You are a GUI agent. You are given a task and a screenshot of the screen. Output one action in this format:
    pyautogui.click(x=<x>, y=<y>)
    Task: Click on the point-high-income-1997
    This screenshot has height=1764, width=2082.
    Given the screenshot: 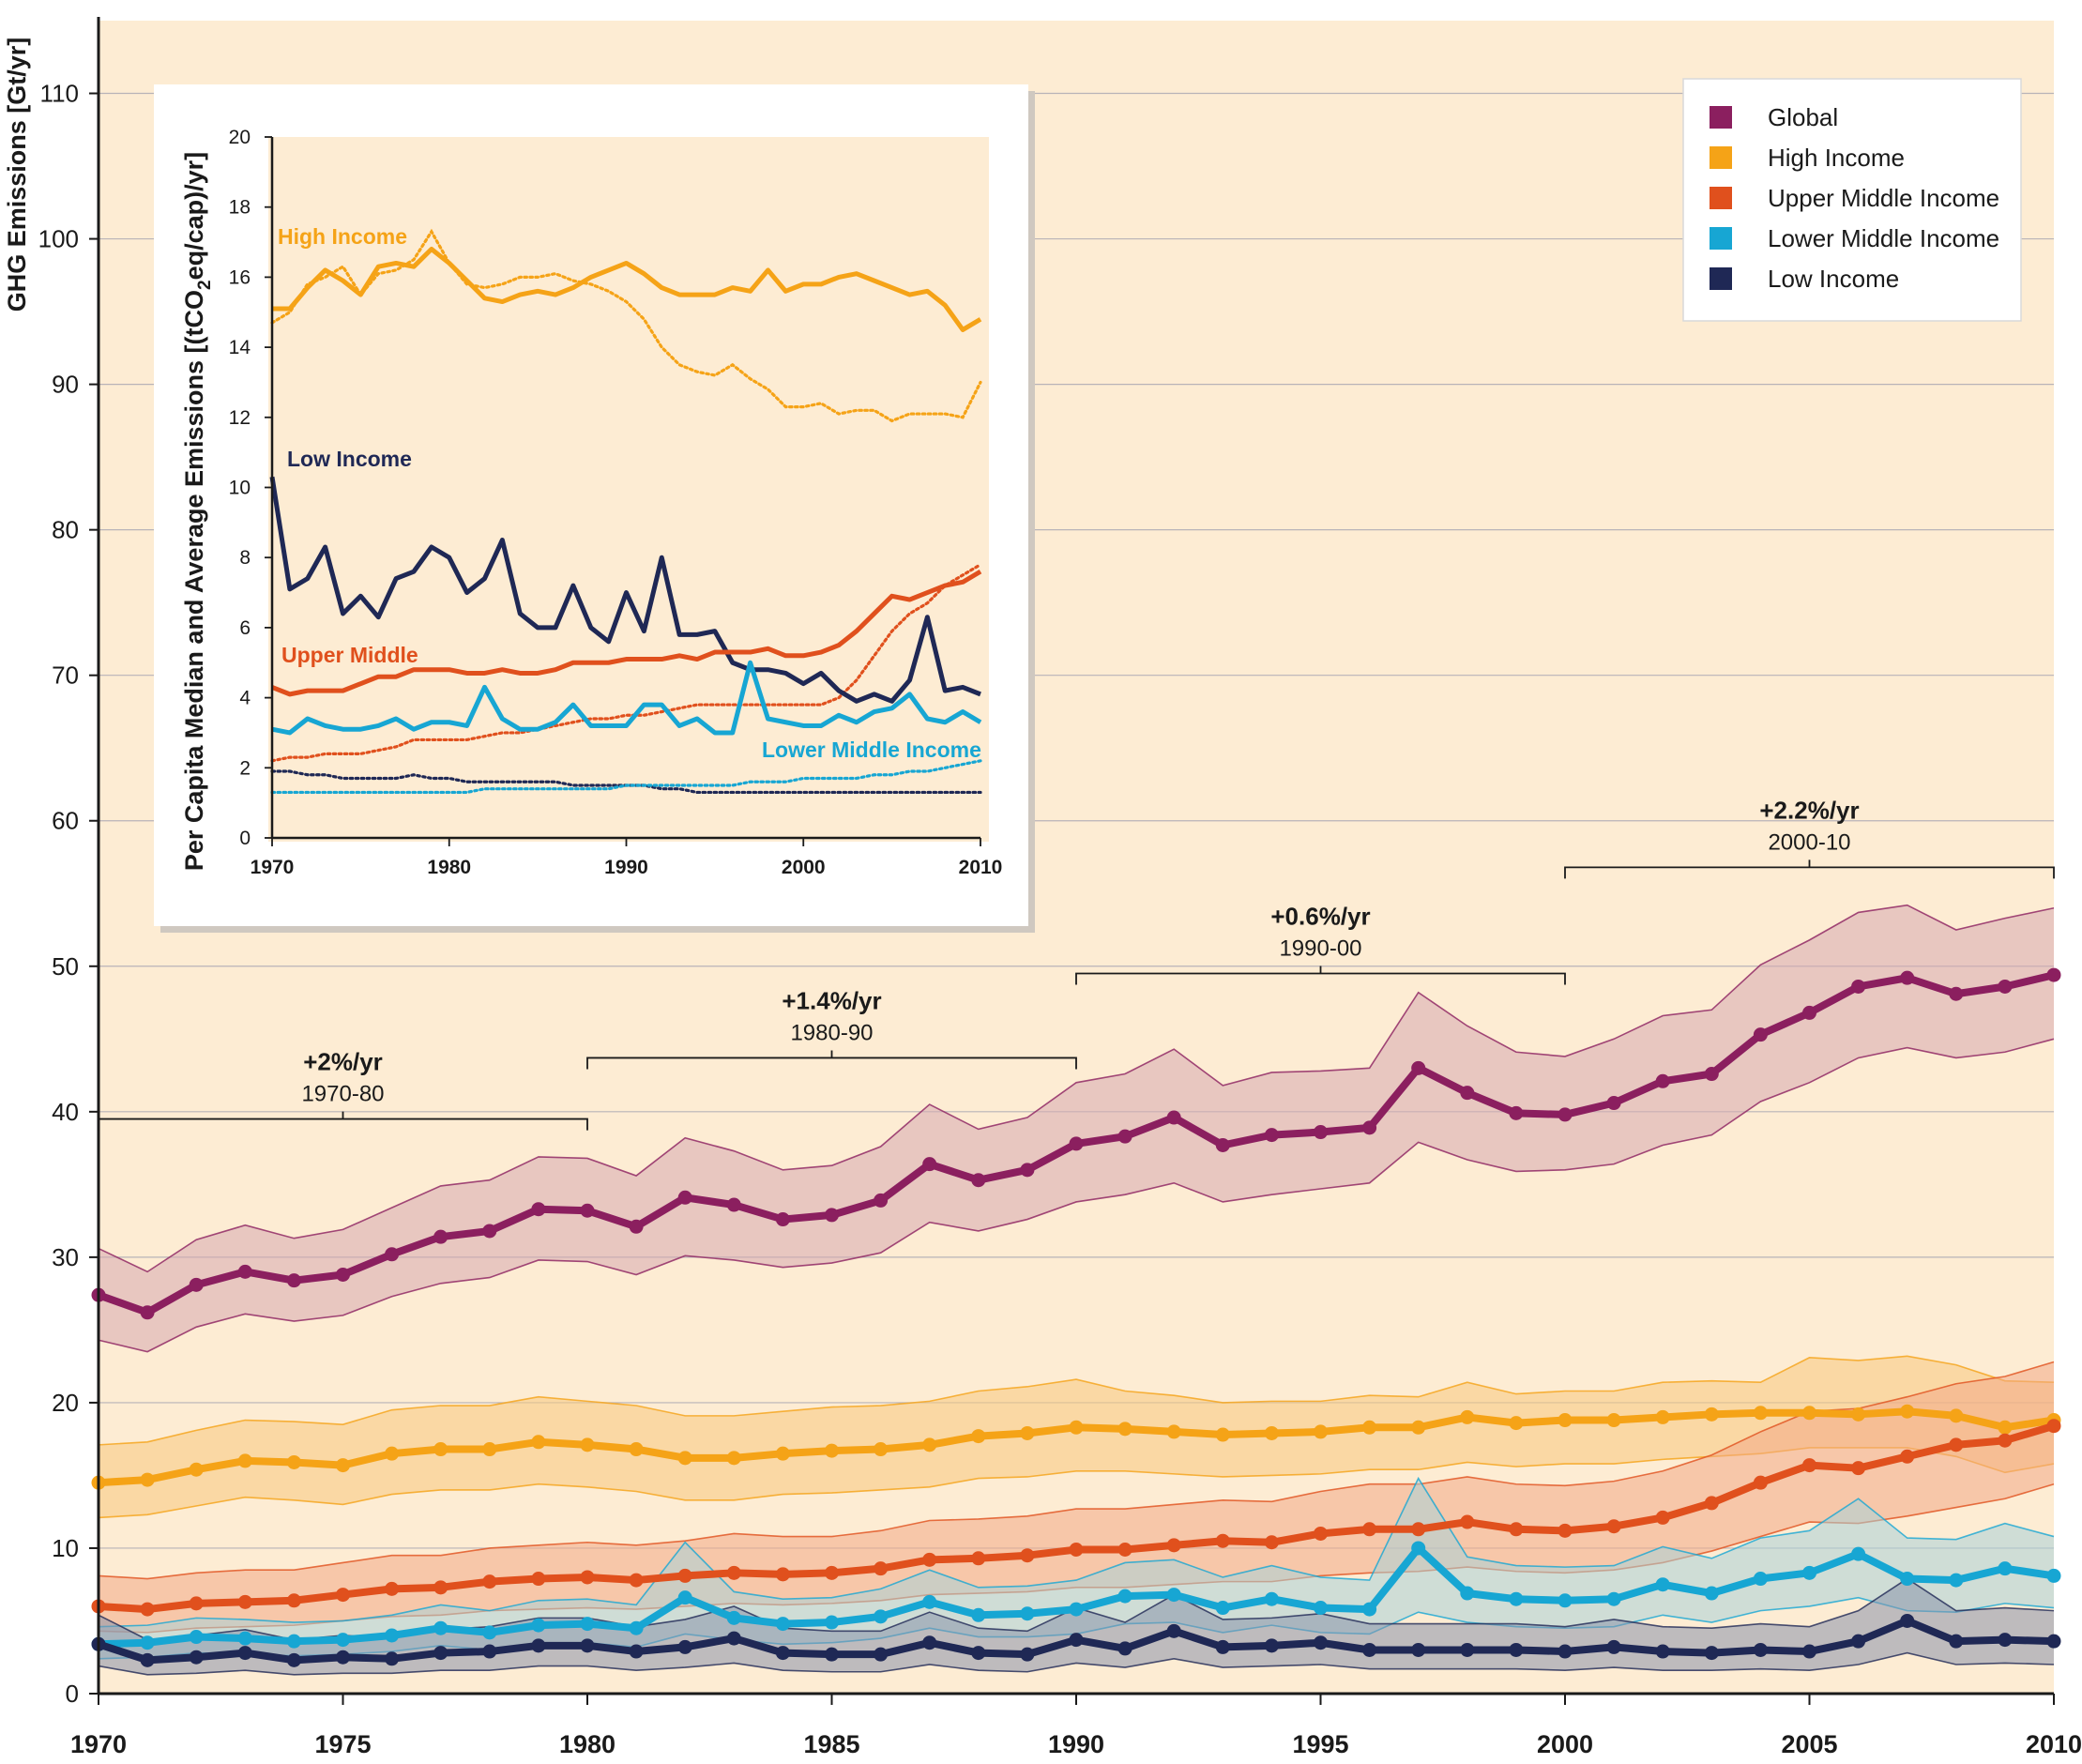 What is the action you would take?
    pyautogui.click(x=1419, y=1427)
    